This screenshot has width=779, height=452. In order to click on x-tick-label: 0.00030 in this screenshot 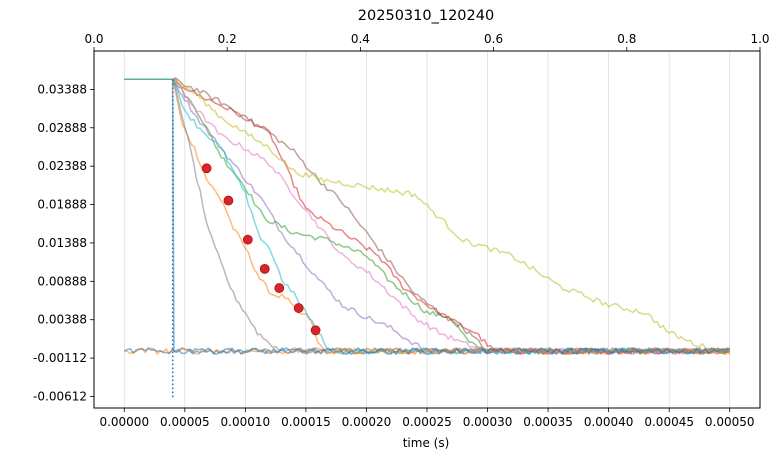, I will do `click(488, 422)`.